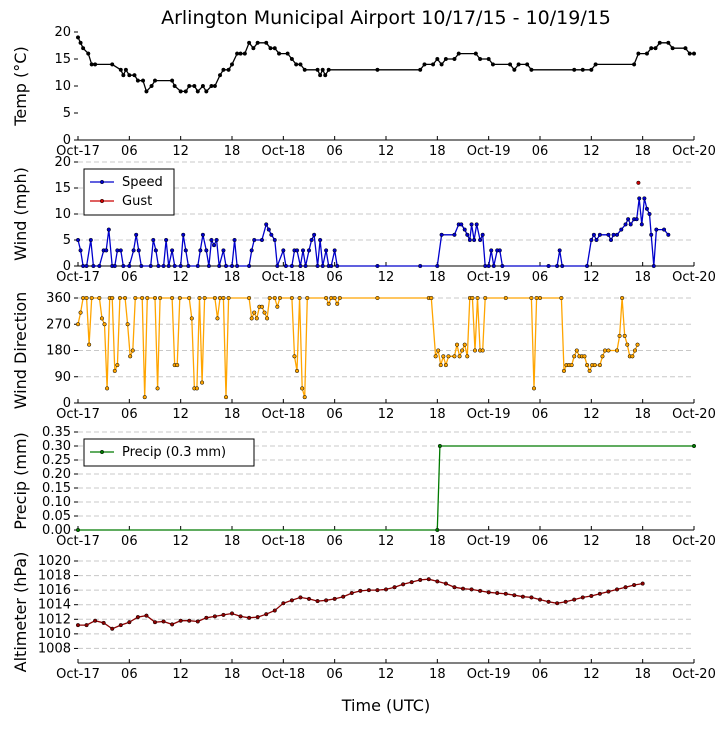  Describe the element at coordinates (62, 162) in the screenshot. I see `wind-ytick-label: 20` at that location.